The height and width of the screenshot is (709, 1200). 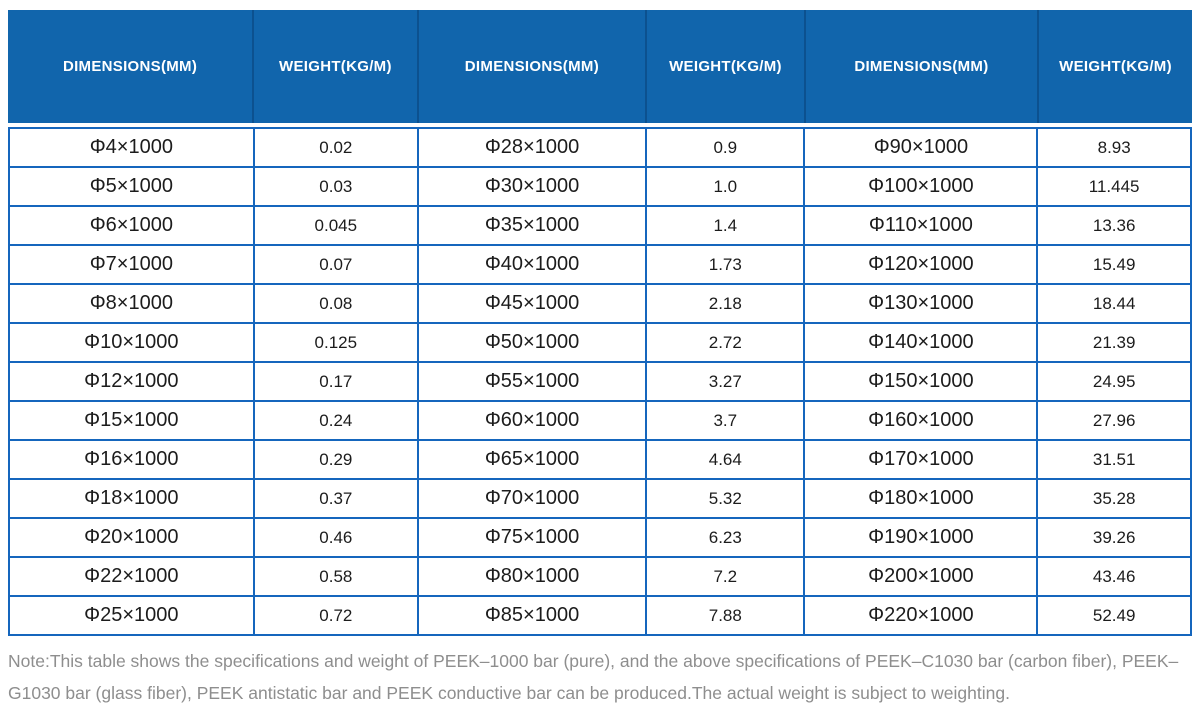 I want to click on table-row: Φ16×1000 0.29 Φ65×1000 4.64 Φ170×1000 31.51, so click(x=600, y=459).